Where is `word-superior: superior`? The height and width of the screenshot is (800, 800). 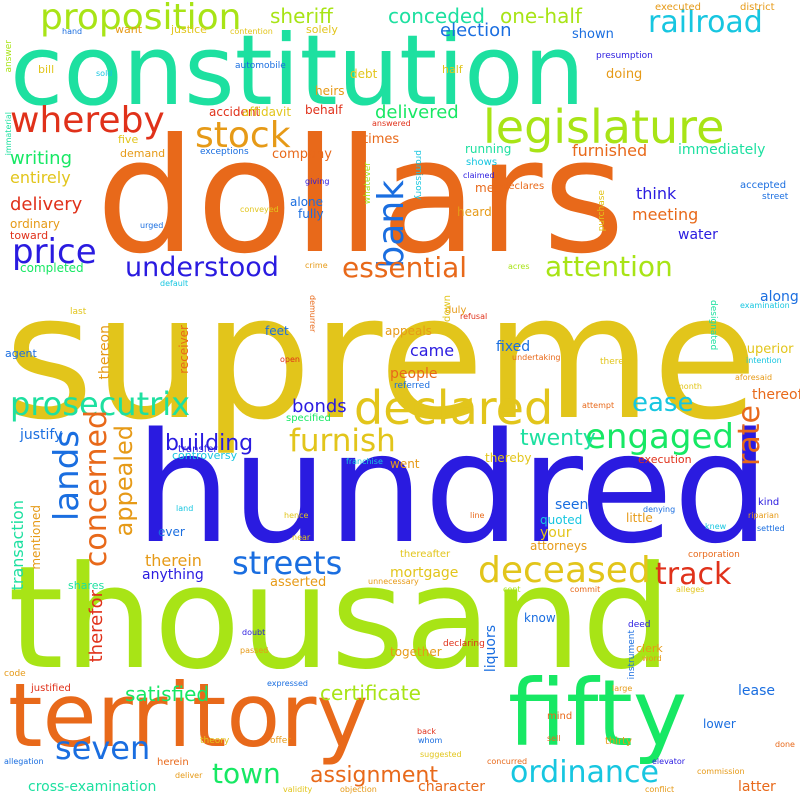
word-superior: superior is located at coordinates (767, 349).